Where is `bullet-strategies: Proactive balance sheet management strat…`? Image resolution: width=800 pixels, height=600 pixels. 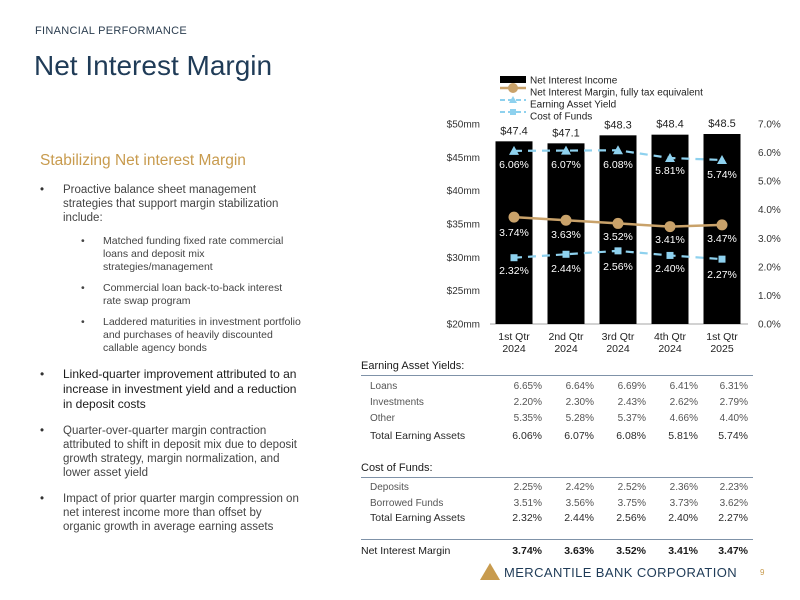 bullet-strategies: Proactive balance sheet management strat… is located at coordinates (171, 269).